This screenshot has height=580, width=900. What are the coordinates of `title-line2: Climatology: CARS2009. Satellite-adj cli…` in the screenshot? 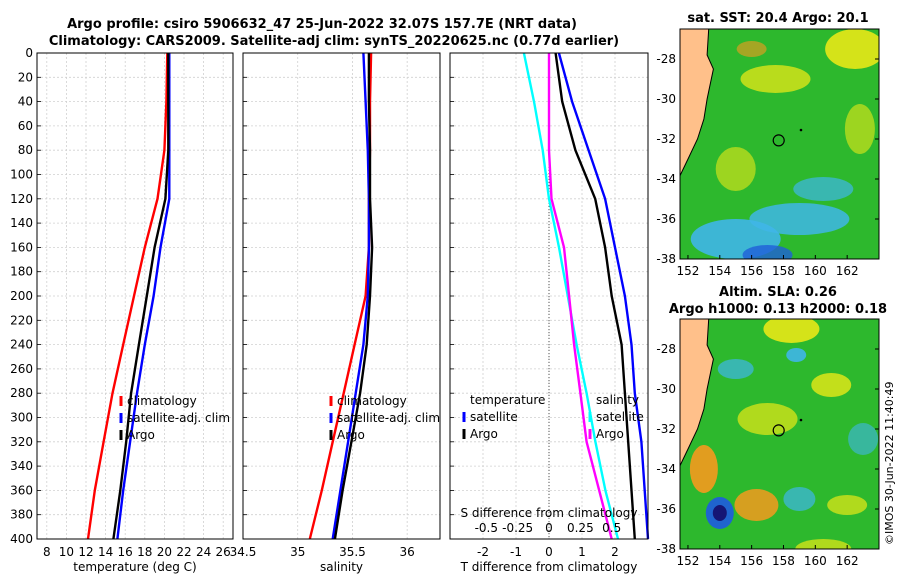 It's located at (334, 41).